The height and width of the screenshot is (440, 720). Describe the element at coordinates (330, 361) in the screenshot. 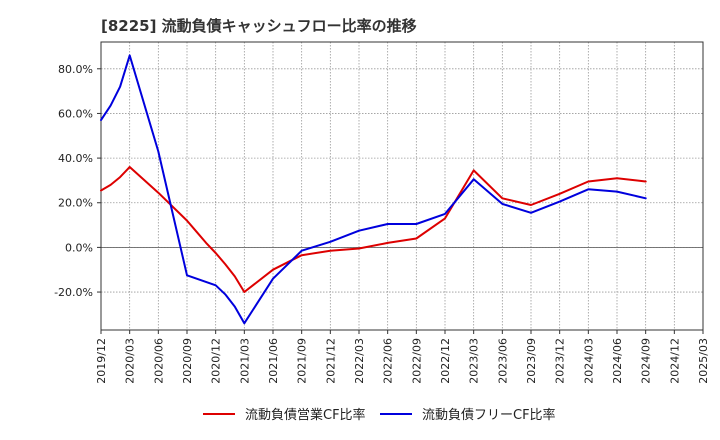

I see `x-tick-label: 2021/12` at that location.